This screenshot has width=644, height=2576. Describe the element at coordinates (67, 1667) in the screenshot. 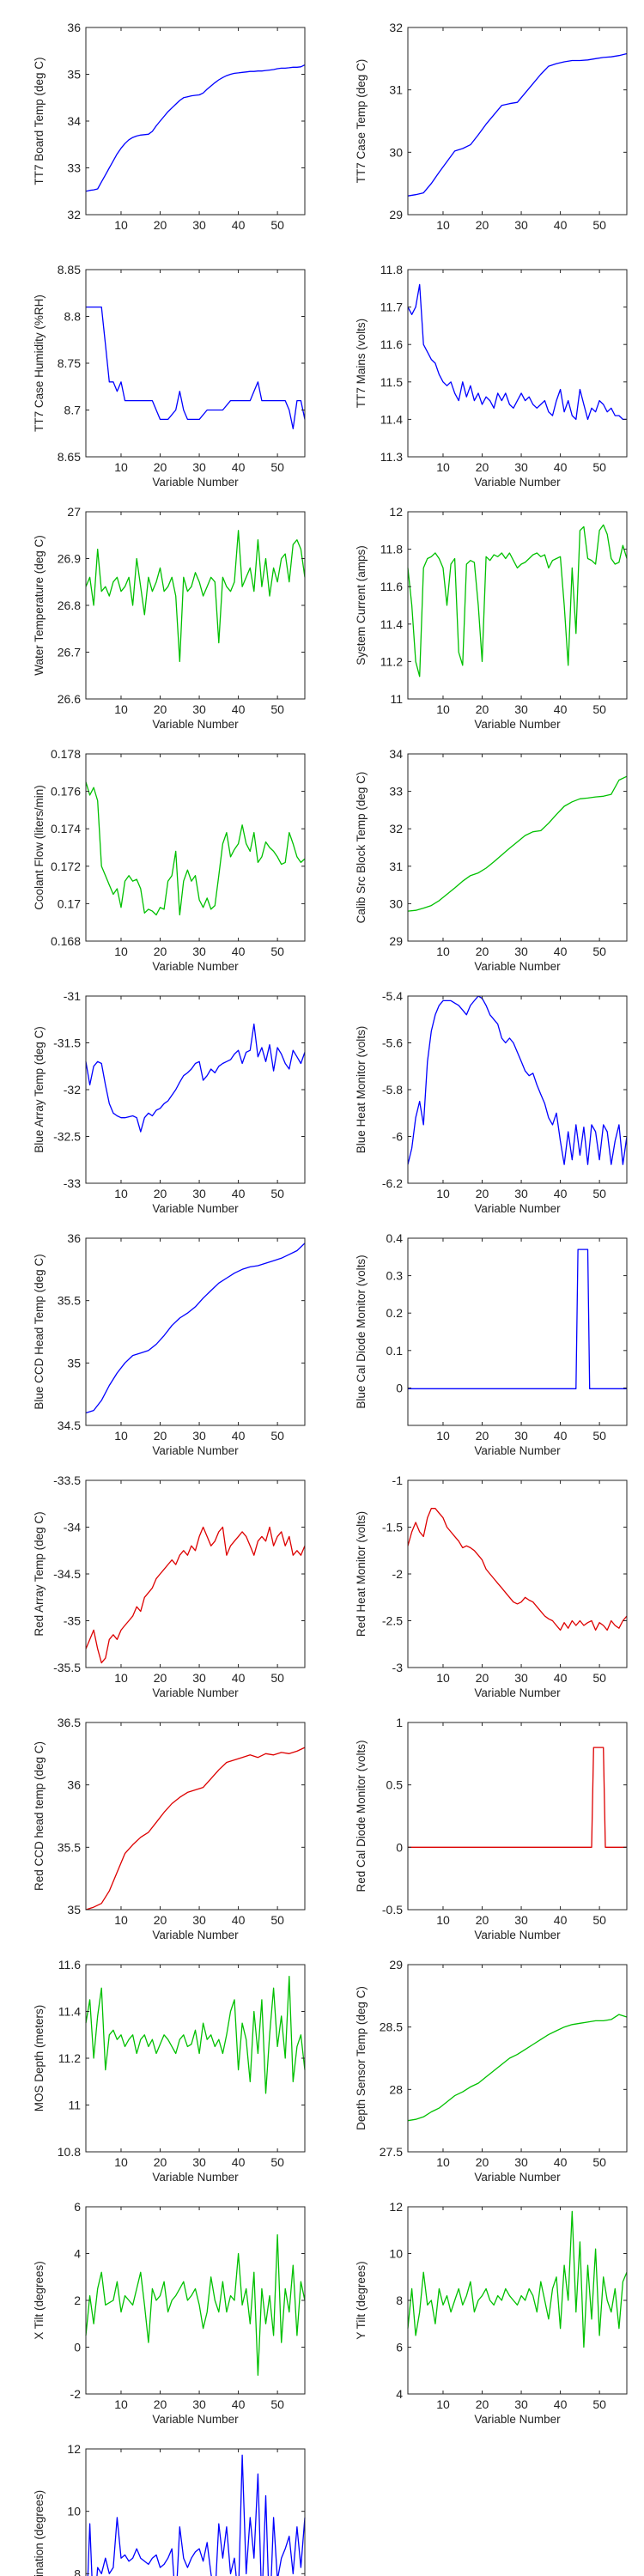

I see `y-tick-label: -35.5` at that location.